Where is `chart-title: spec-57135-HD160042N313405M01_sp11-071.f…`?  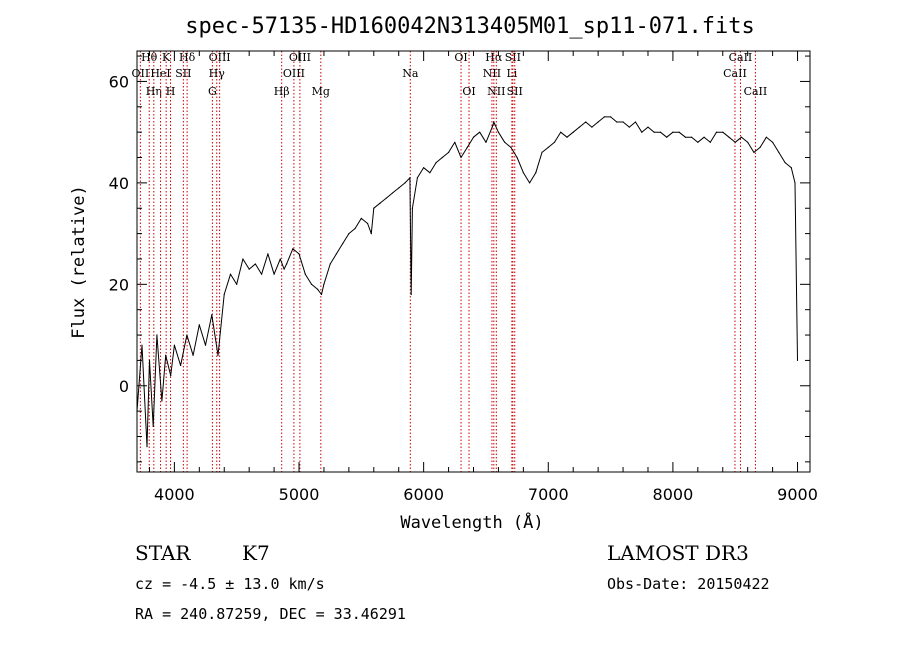 chart-title: spec-57135-HD160042N313405M01_sp11-071.f… is located at coordinates (470, 26).